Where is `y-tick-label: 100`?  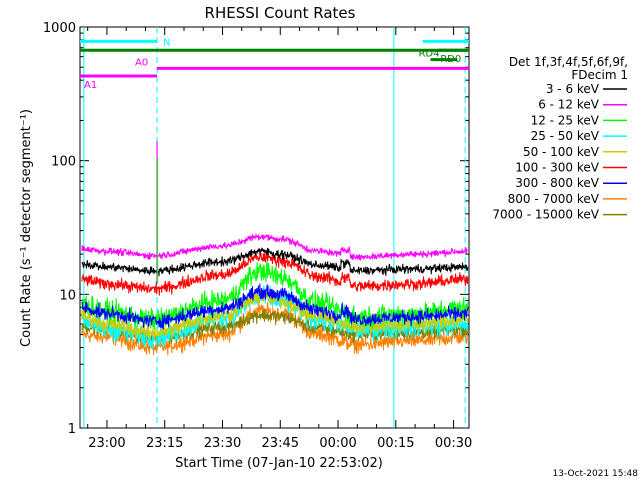 y-tick-label: 100 is located at coordinates (63, 162).